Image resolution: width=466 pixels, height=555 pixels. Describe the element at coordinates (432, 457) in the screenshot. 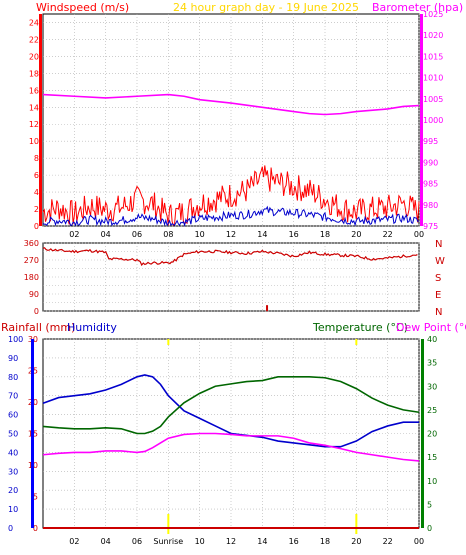

I see `temperature-y-tick-label: 15` at that location.